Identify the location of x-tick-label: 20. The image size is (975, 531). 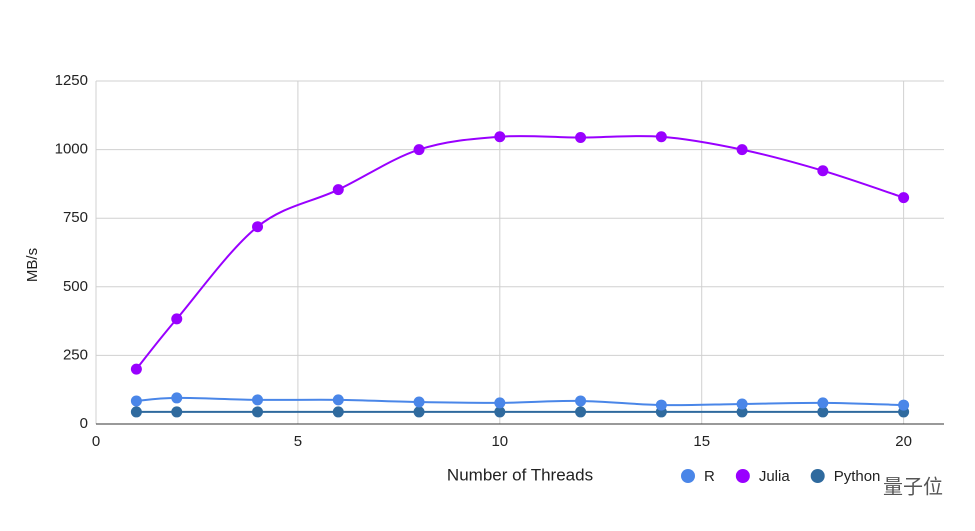
(903, 441).